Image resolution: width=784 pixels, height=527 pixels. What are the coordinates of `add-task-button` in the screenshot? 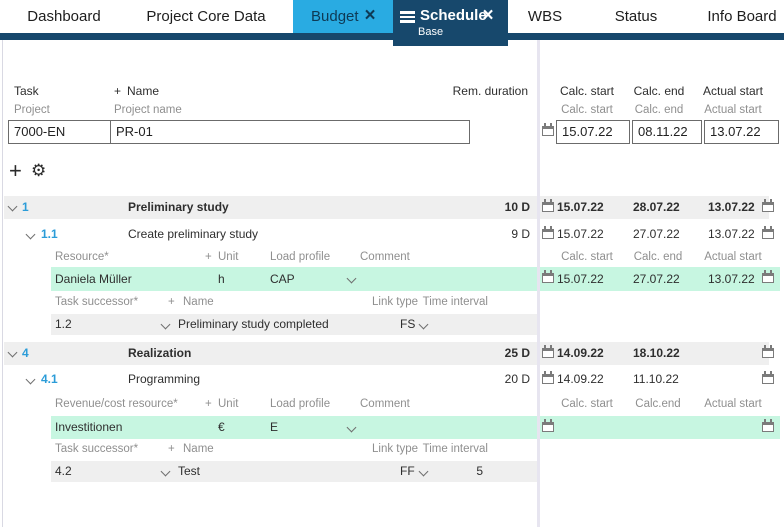 It's located at (15, 171).